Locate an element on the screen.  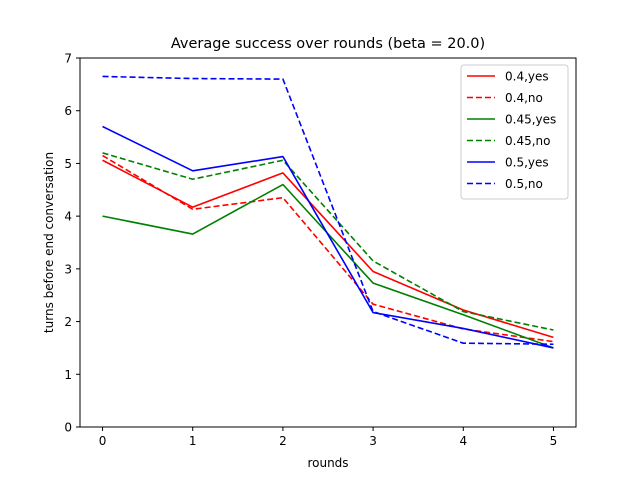
y-tick-label: 6 is located at coordinates (68, 111).